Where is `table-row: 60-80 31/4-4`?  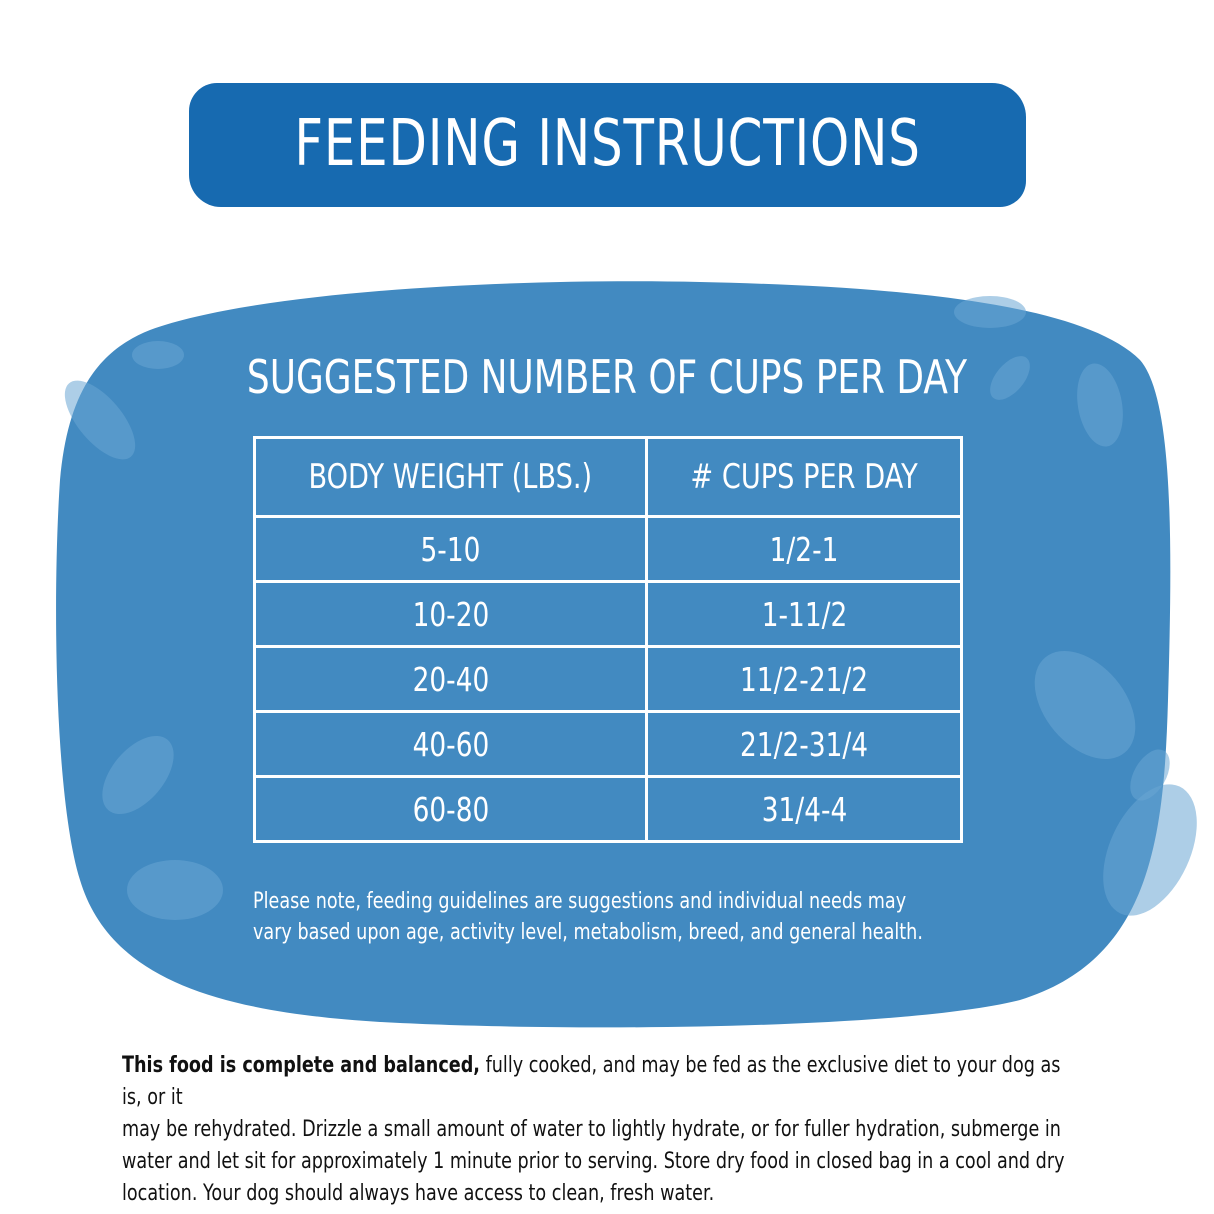 table-row: 60-80 31/4-4 is located at coordinates (607, 809).